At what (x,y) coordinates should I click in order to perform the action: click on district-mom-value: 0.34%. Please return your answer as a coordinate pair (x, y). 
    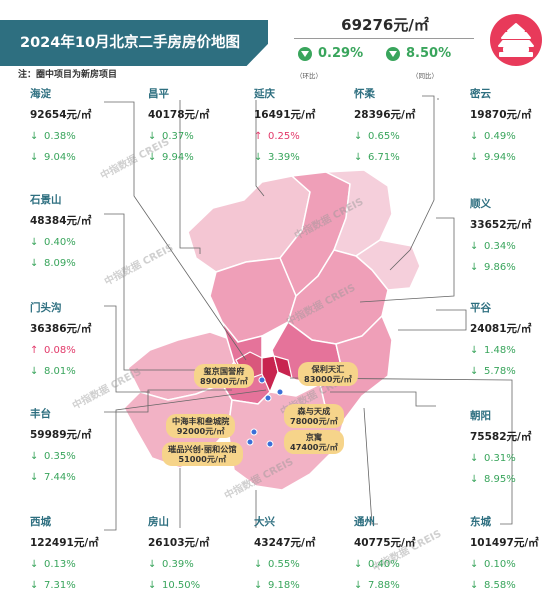
    Looking at the image, I should click on (500, 246).